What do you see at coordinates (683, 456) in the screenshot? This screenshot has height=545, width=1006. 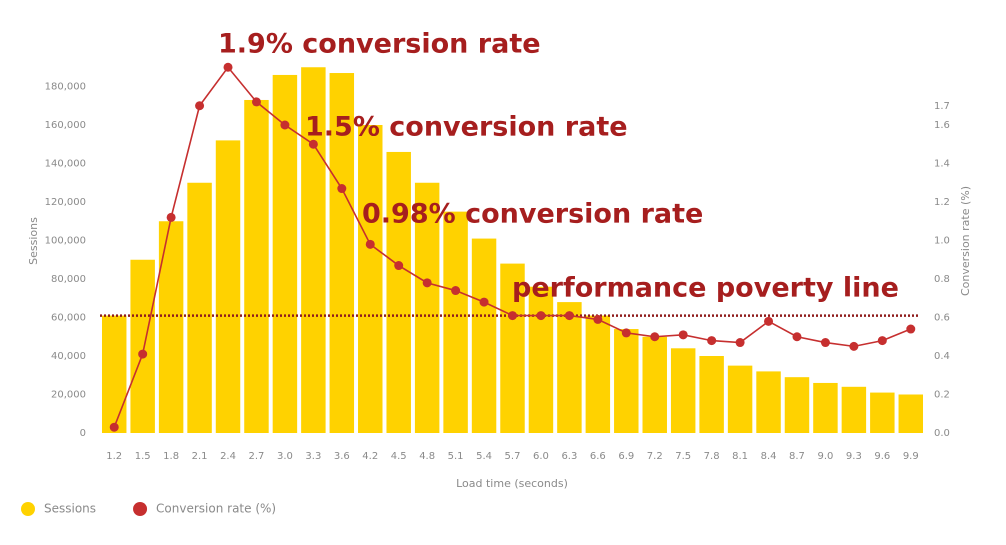 I see `x-tick-label: 7.5` at bounding box center [683, 456].